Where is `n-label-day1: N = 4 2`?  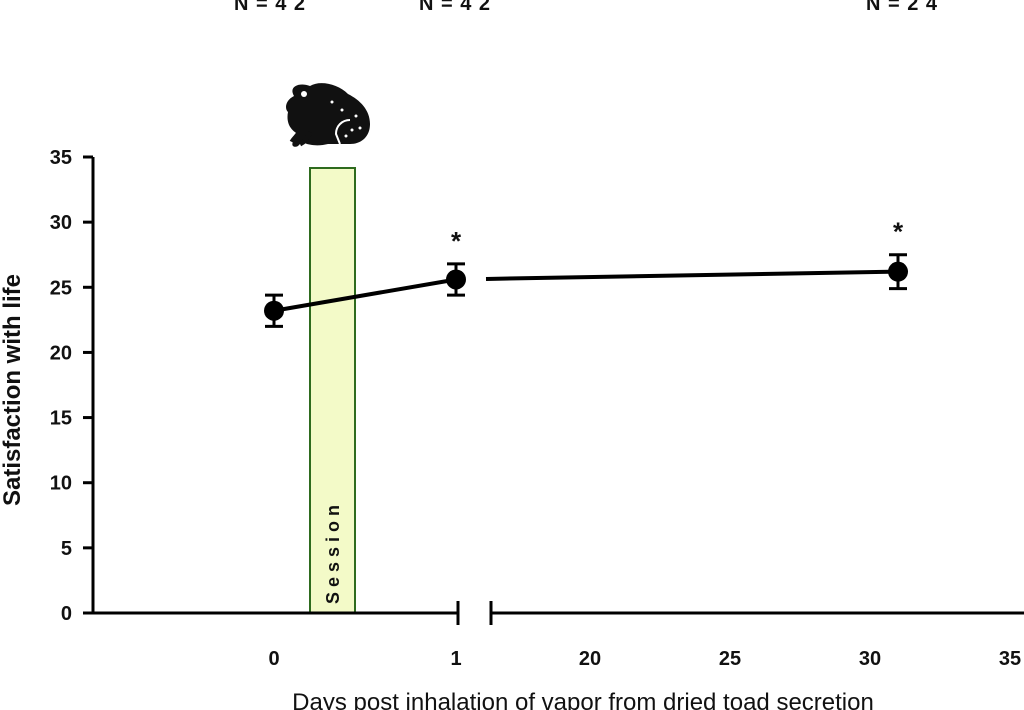 n-label-day1: N = 4 2 is located at coordinates (455, 7).